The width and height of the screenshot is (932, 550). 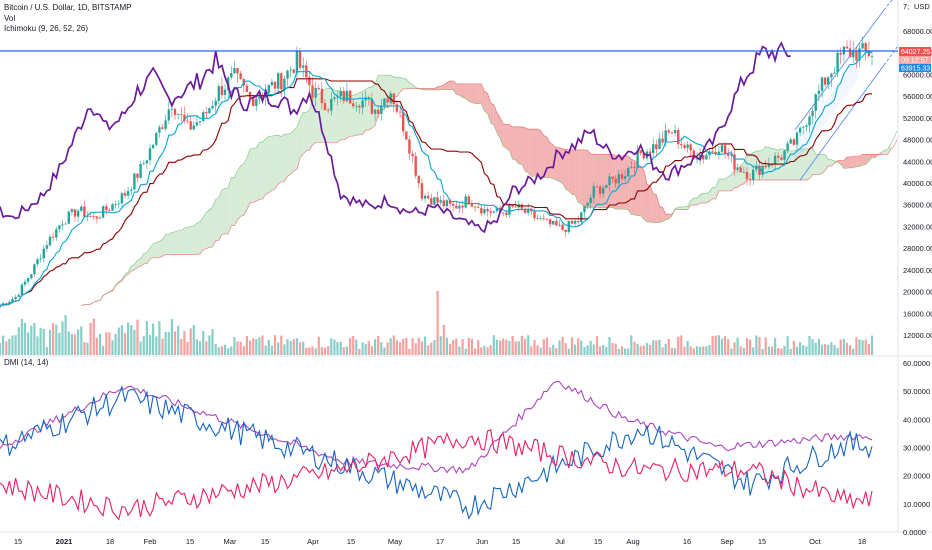 I want to click on countdown-badge, so click(x=915, y=60).